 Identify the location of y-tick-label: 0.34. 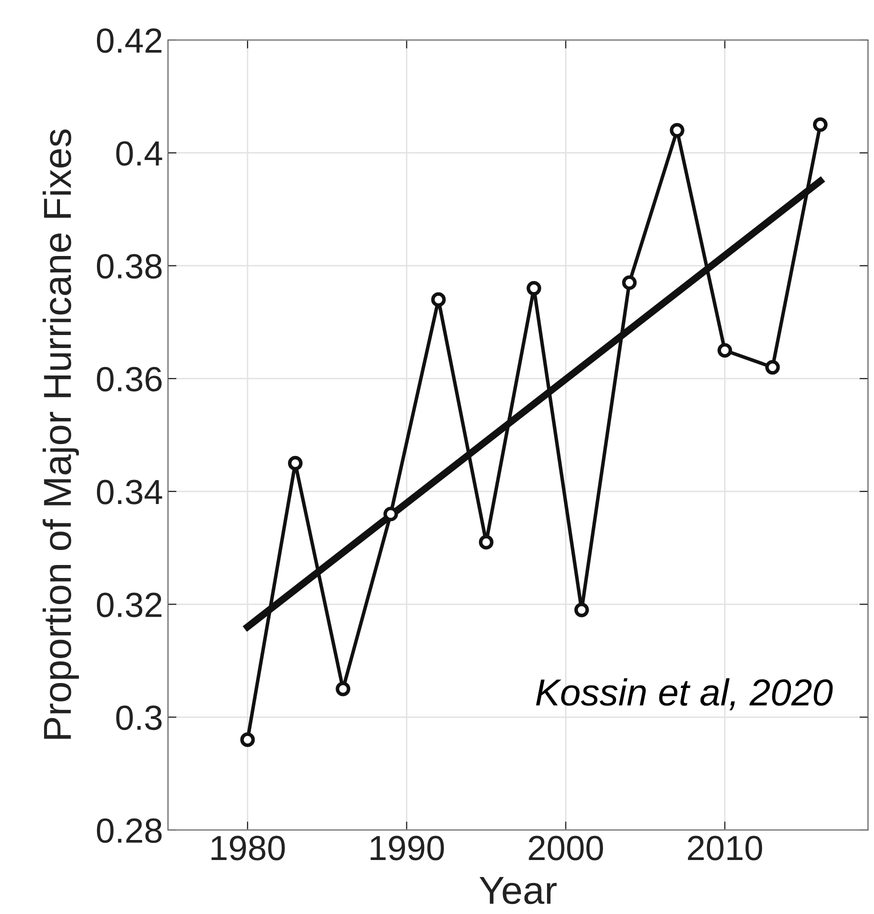
(129, 492).